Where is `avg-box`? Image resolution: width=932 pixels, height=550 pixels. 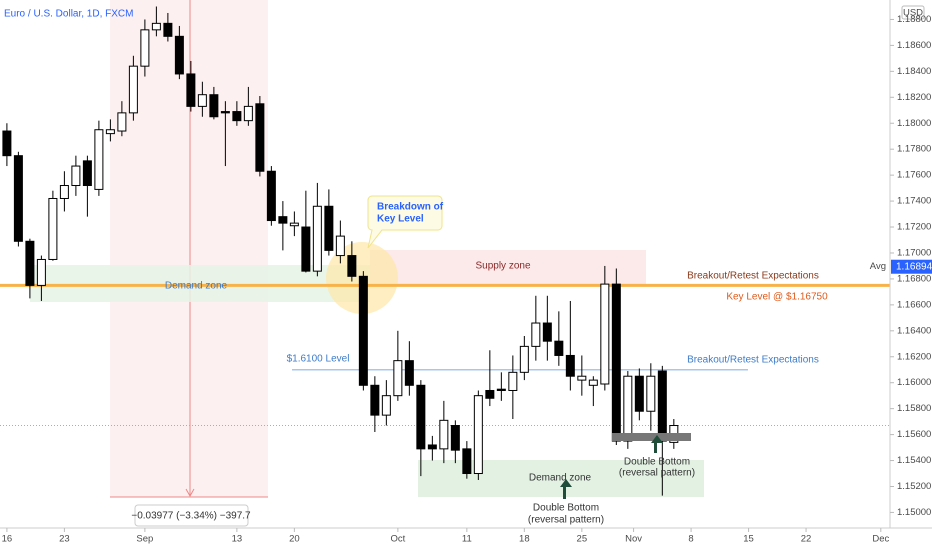
avg-box is located at coordinates (911, 266).